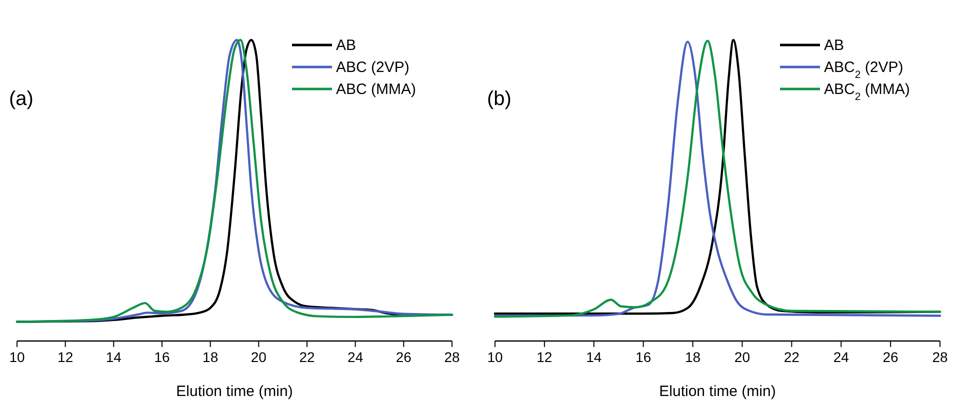 The width and height of the screenshot is (956, 409). I want to click on legend-label: ABC$_{2}$ (MMA), so click(867, 92).